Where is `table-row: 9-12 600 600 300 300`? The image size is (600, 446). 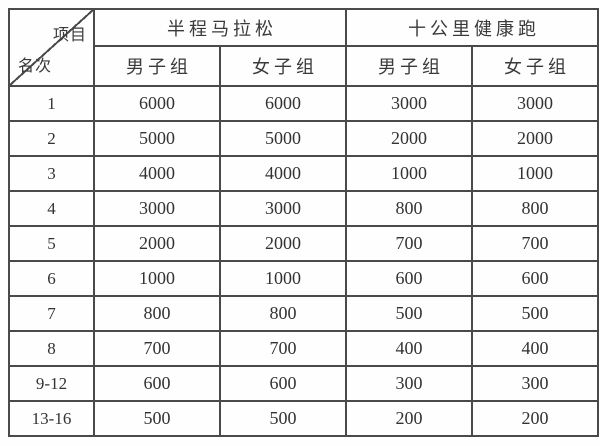 table-row: 9-12 600 600 300 300 is located at coordinates (303, 383).